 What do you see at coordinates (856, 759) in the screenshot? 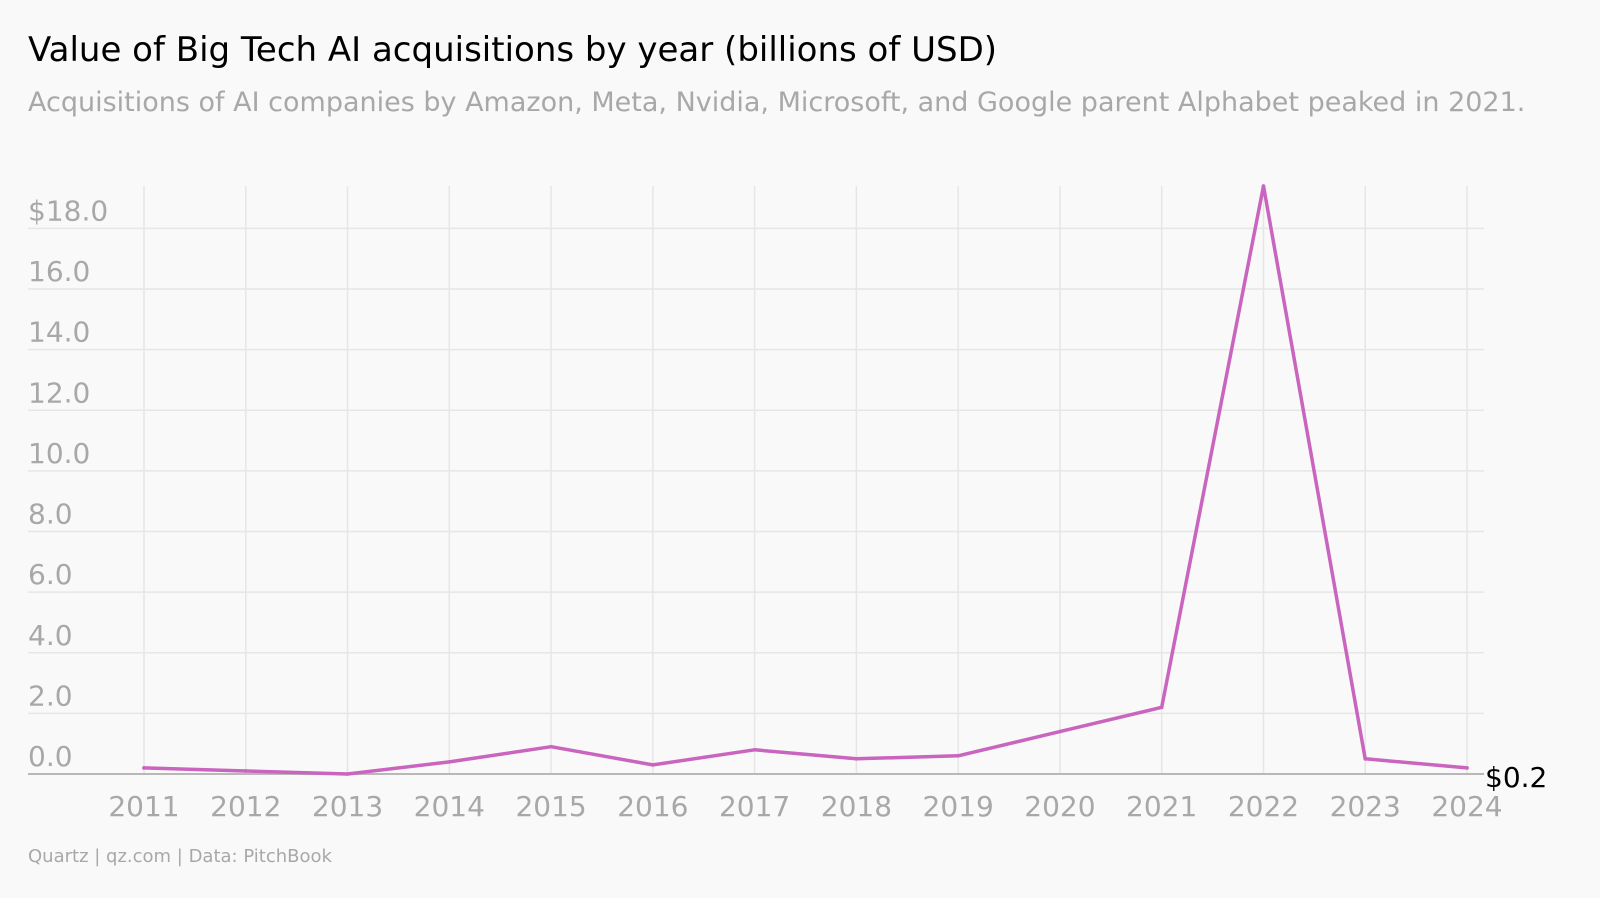
I see `data-point-2018` at bounding box center [856, 759].